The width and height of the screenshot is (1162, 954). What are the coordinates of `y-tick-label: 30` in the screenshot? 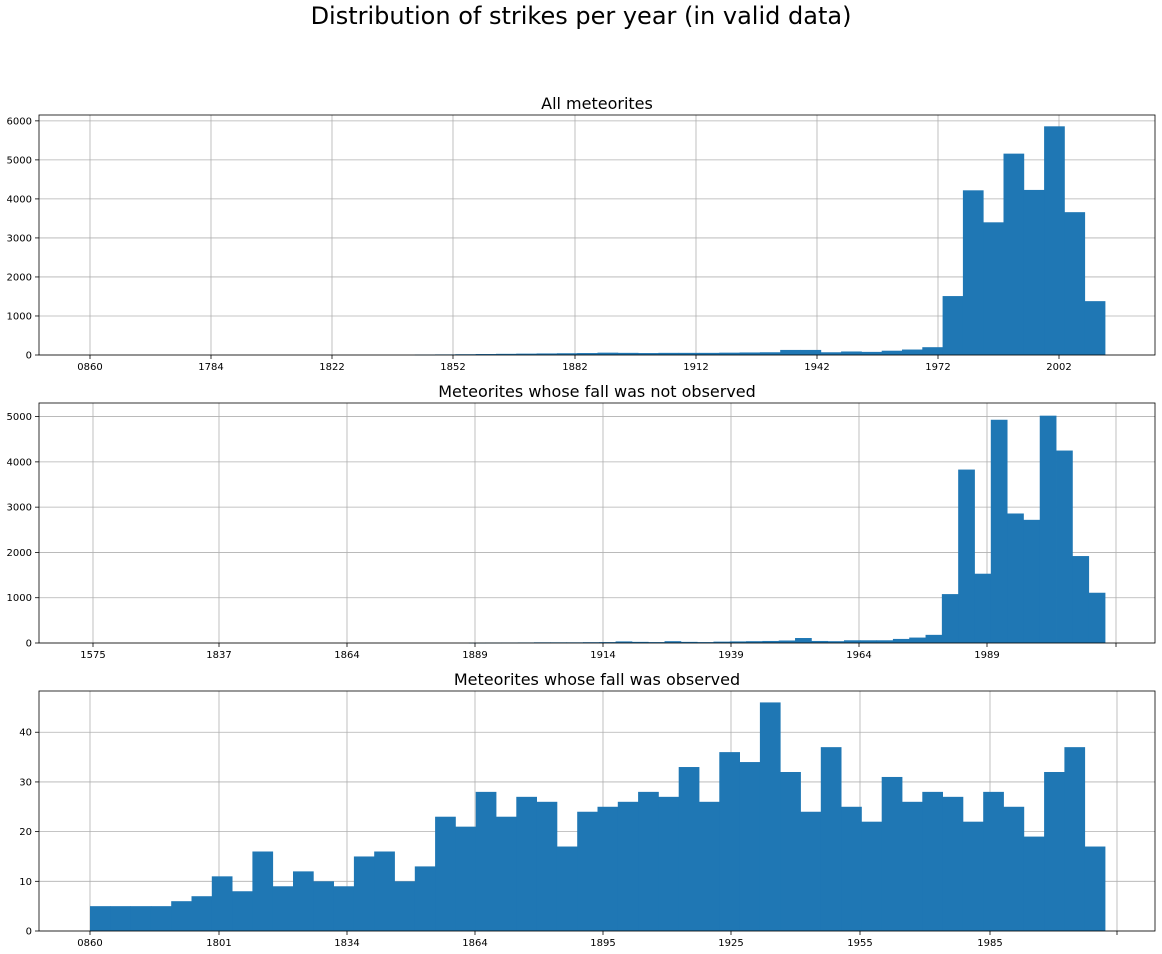 It's located at (25, 782).